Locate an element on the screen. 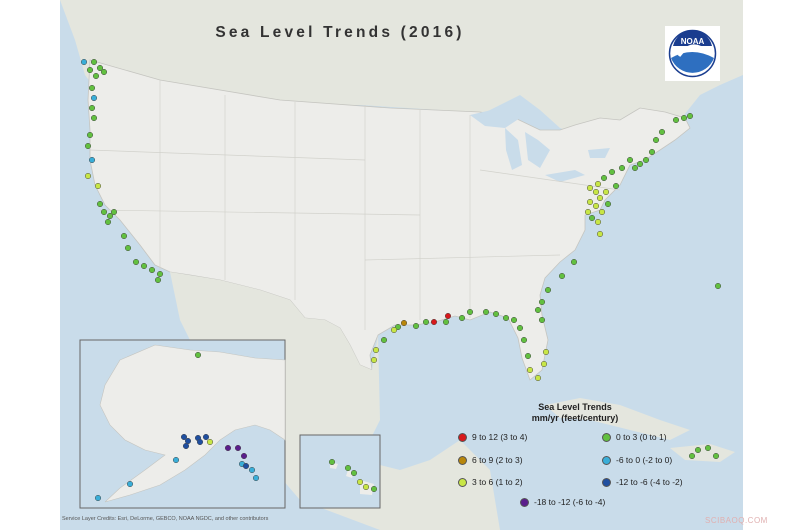 The width and height of the screenshot is (800, 530). legend-dot-green is located at coordinates (606, 438).